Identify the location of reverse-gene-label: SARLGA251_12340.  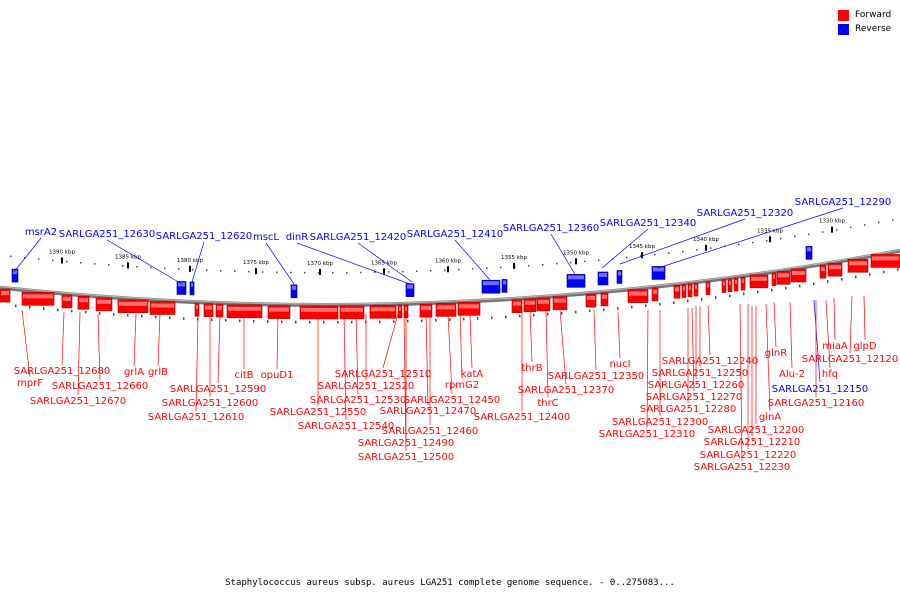
(648, 223).